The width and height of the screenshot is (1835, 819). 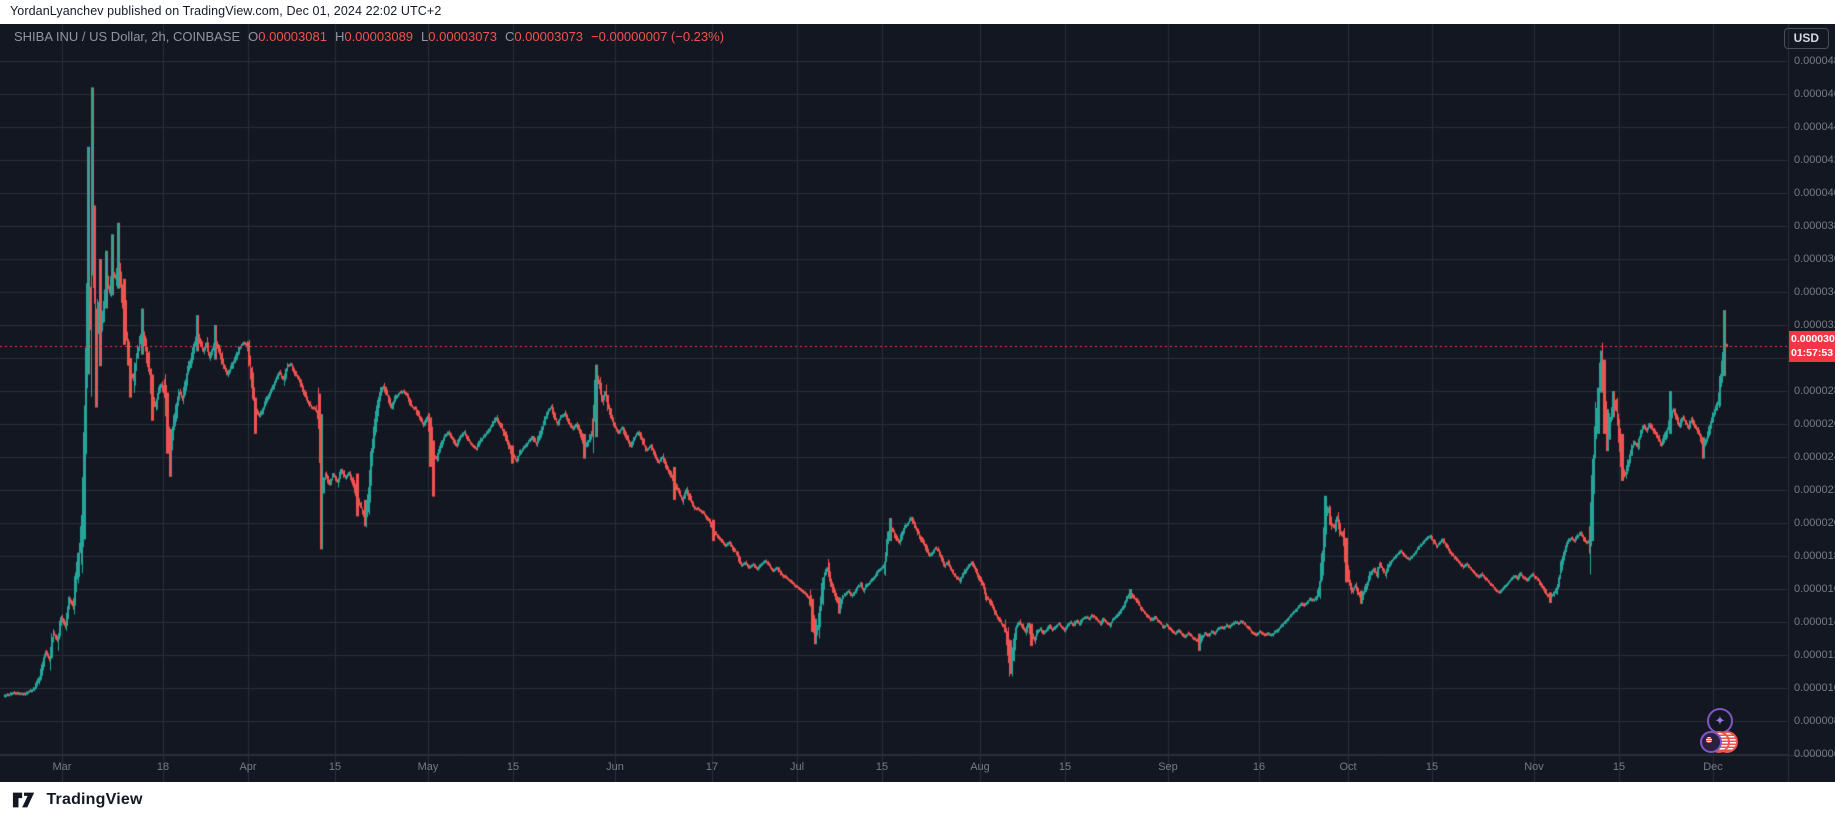 What do you see at coordinates (1814, 391) in the screenshot?
I see `price-axis-label: 0.00002800` at bounding box center [1814, 391].